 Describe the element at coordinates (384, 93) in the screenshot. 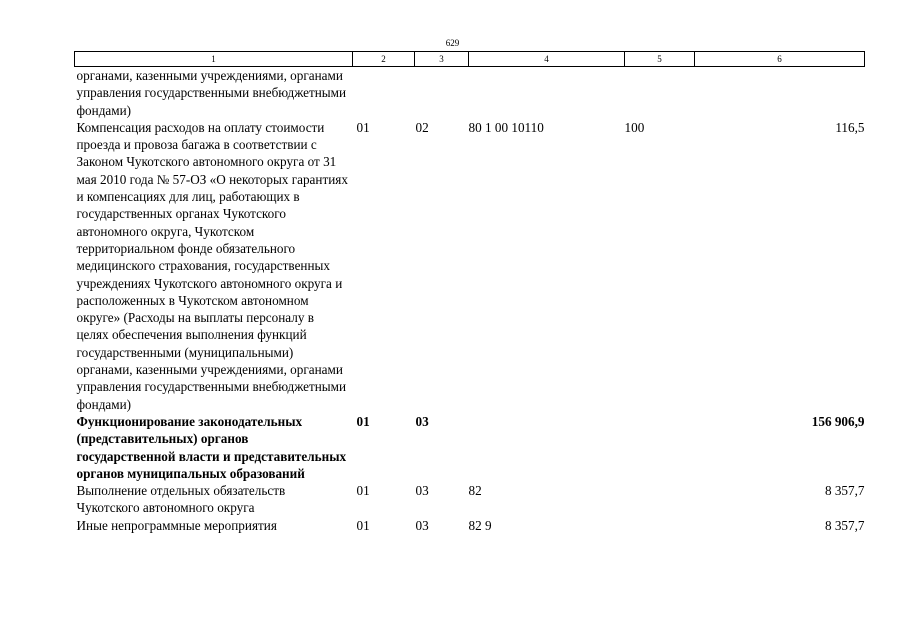

I see `section-code` at that location.